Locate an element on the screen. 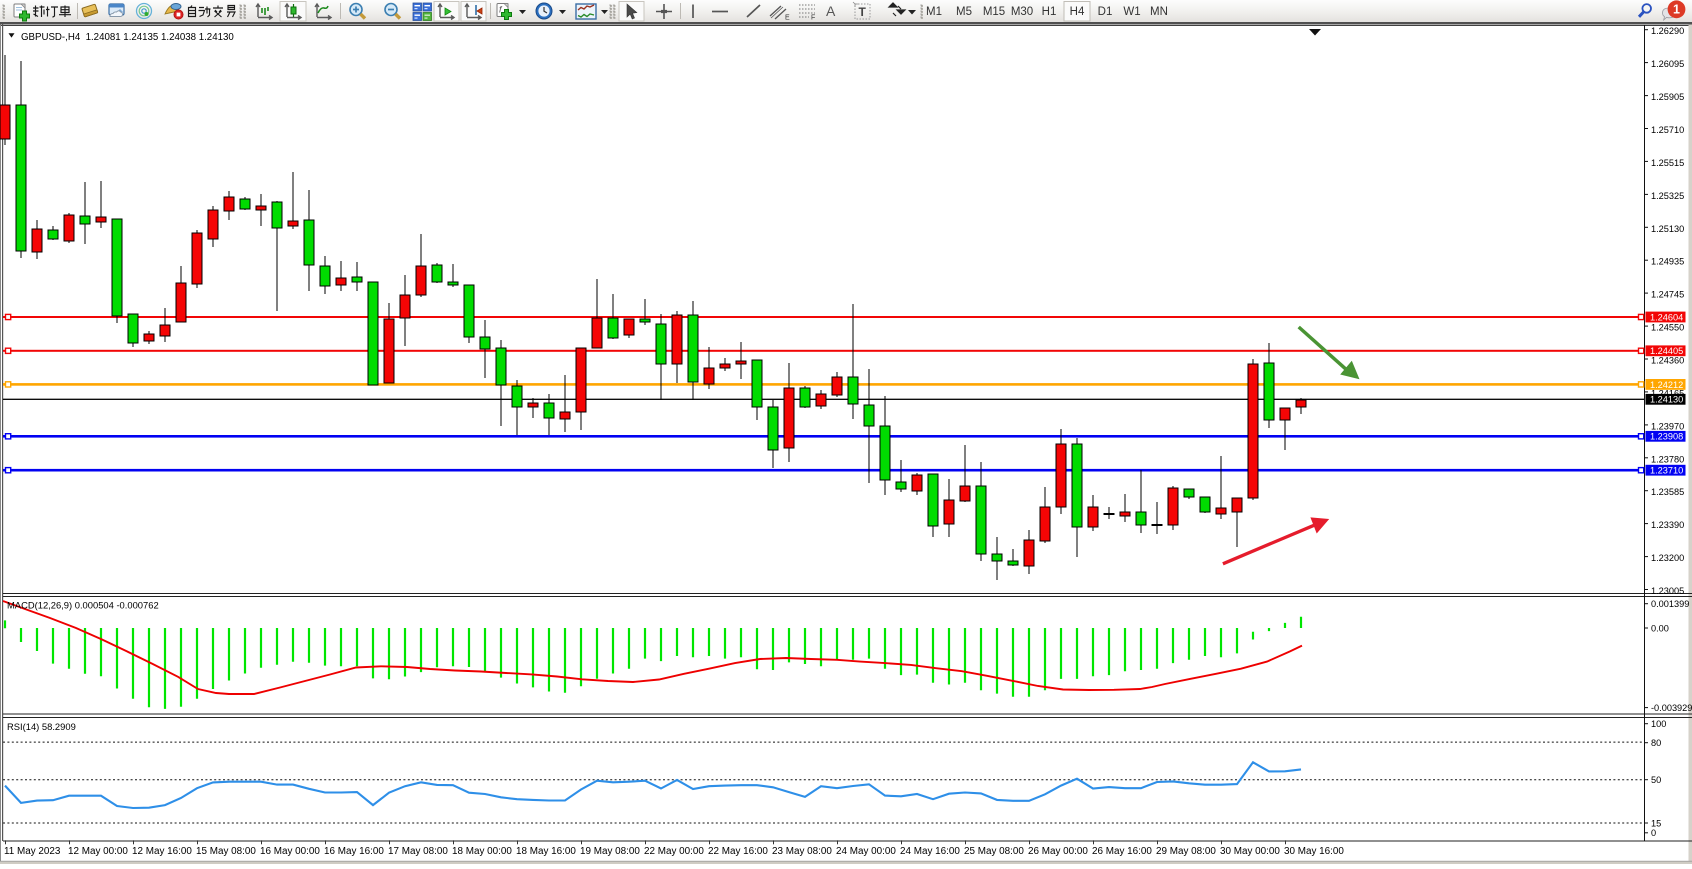  svg-text: 1.23390 is located at coordinates (1667, 525).